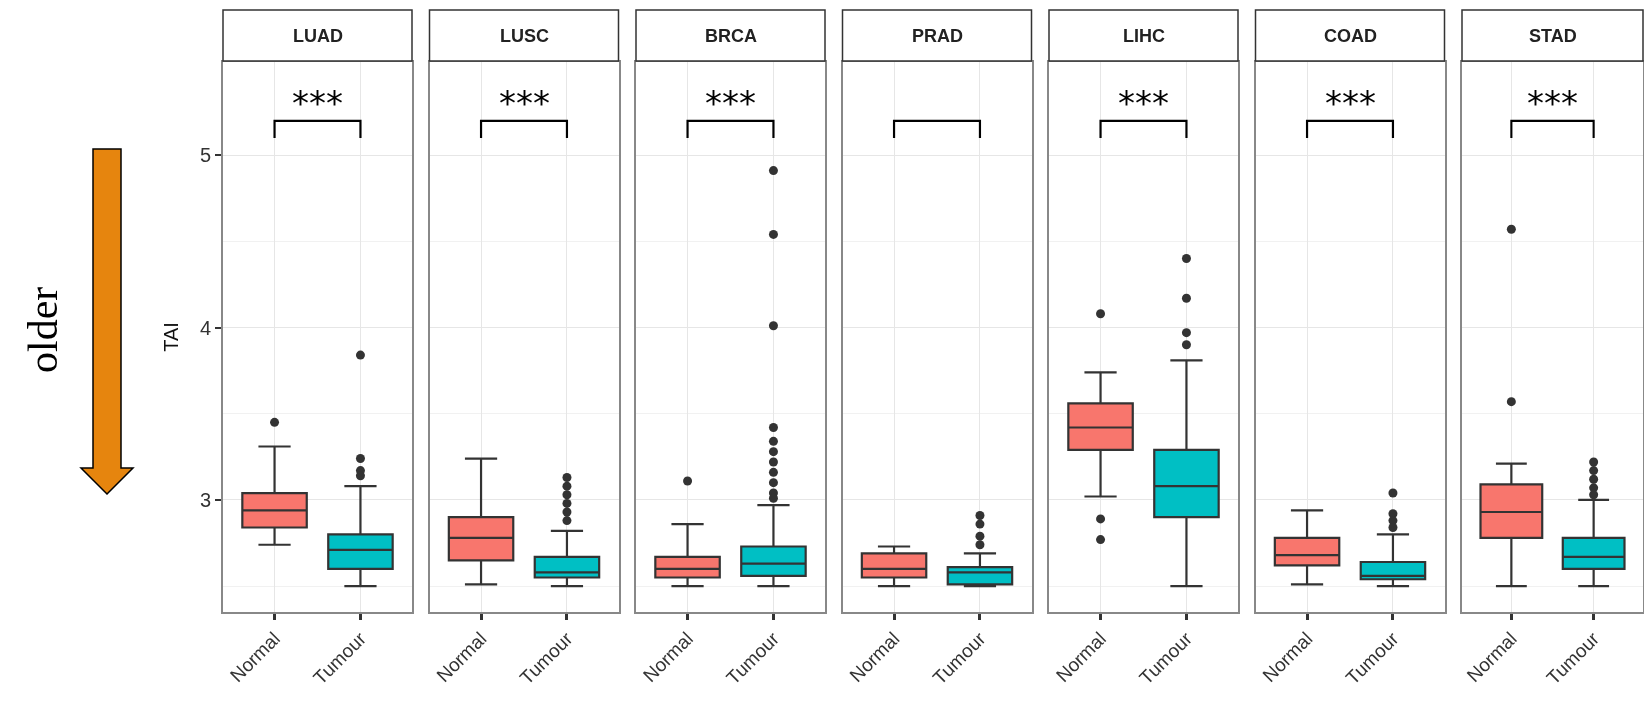 Image resolution: width=1644 pixels, height=707 pixels. What do you see at coordinates (1144, 36) in the screenshot?
I see `chart-title: LIHC` at bounding box center [1144, 36].